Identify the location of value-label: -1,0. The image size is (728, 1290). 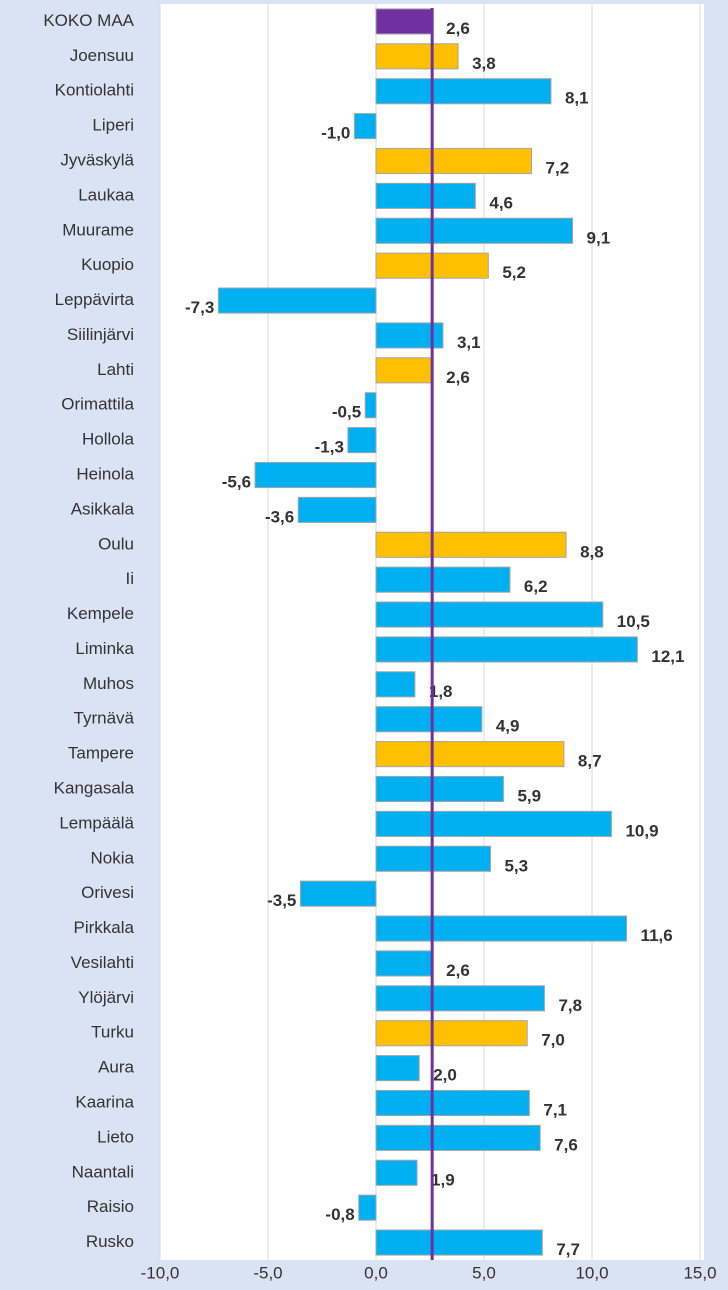
(335, 133).